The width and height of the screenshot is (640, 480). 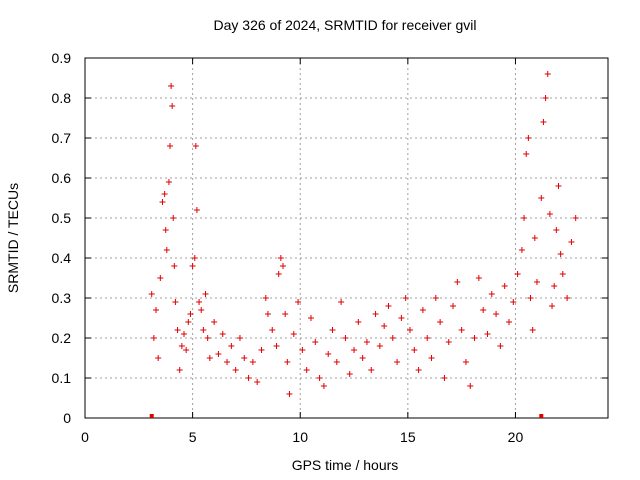 What do you see at coordinates (62, 338) in the screenshot?
I see `y-tick-label: 0.2` at bounding box center [62, 338].